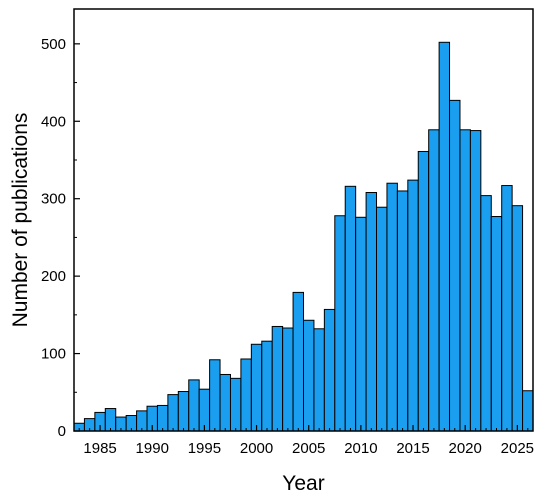 The image size is (550, 498). What do you see at coordinates (225, 402) in the screenshot?
I see `bar-1997` at bounding box center [225, 402].